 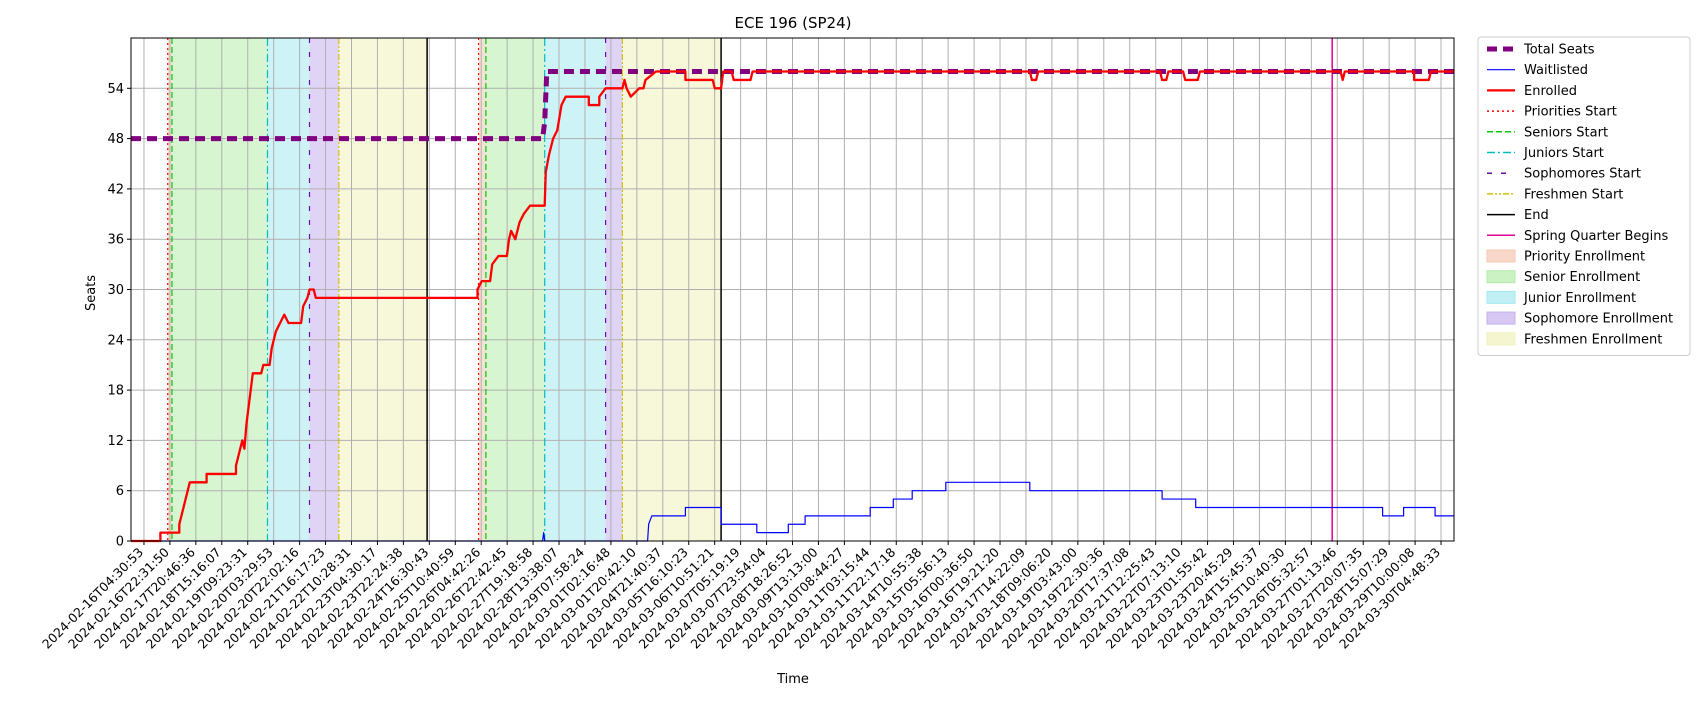 I want to click on legend-label: Freshmen Enrollment, so click(x=1593, y=339).